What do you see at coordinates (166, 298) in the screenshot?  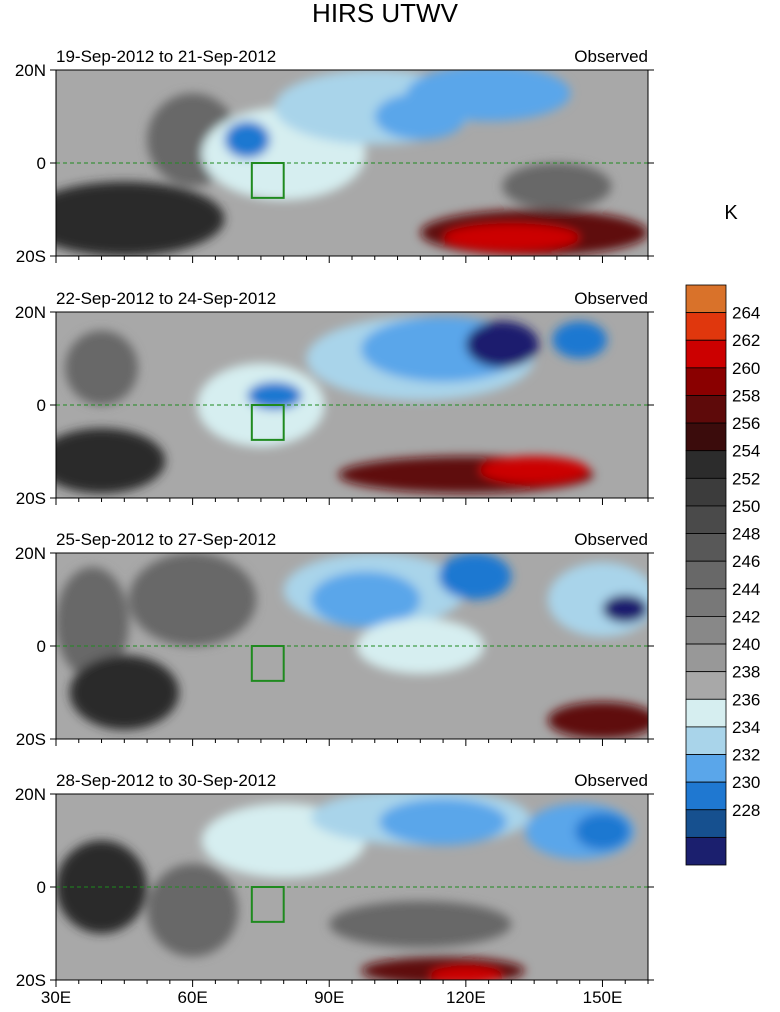 I see `panel-period: 22-Sep-2012 to 24-Sep-2012` at bounding box center [166, 298].